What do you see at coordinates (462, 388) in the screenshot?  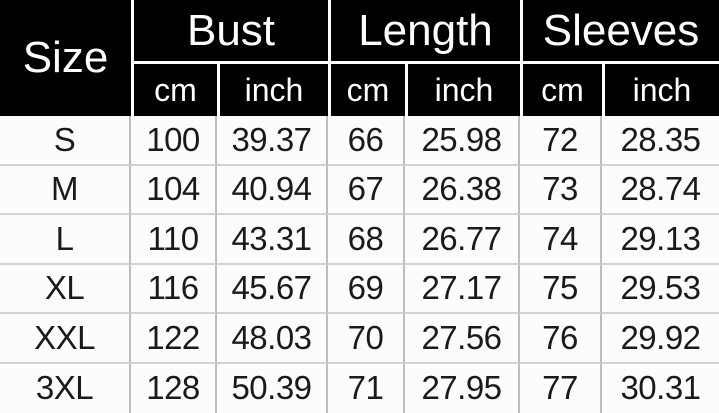 I see `length-inch-cell: 27.95` at bounding box center [462, 388].